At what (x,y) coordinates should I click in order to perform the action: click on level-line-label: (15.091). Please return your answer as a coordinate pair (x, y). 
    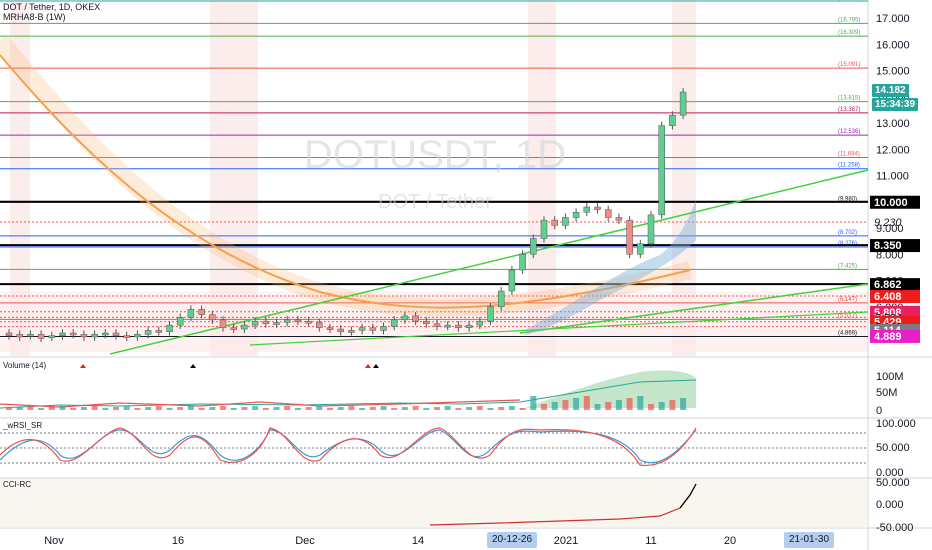
    Looking at the image, I should click on (849, 65).